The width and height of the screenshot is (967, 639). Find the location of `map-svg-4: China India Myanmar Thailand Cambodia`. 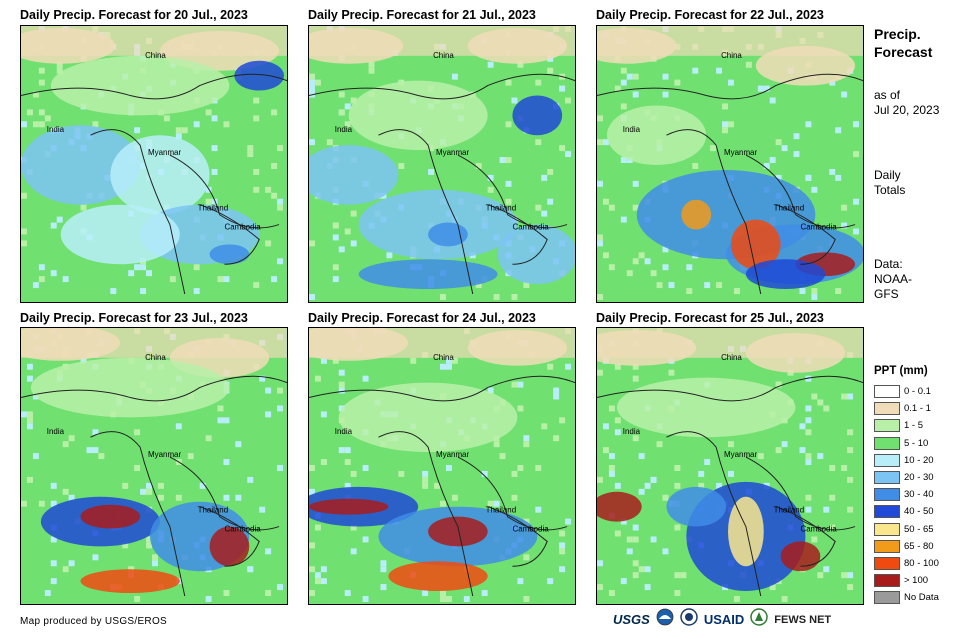

map-svg-4: China India Myanmar Thailand Cambodia is located at coordinates (154, 466).